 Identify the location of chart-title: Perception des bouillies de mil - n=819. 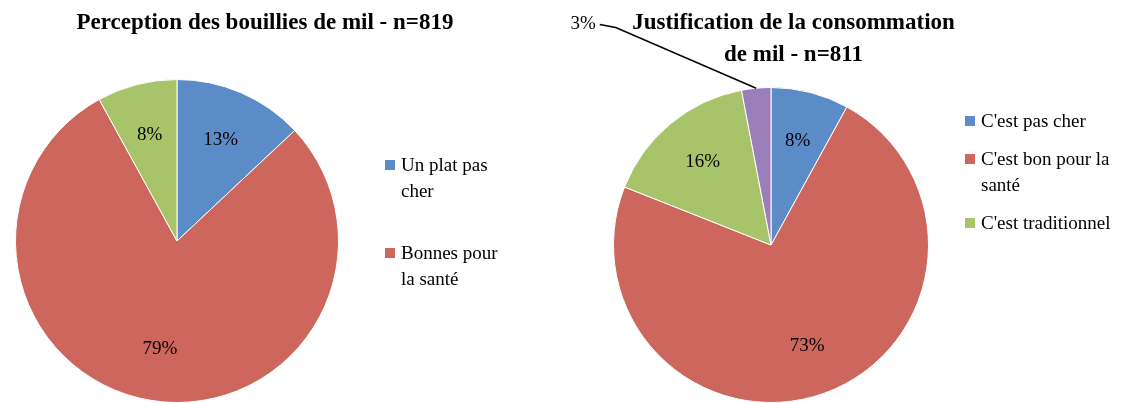
(265, 22).